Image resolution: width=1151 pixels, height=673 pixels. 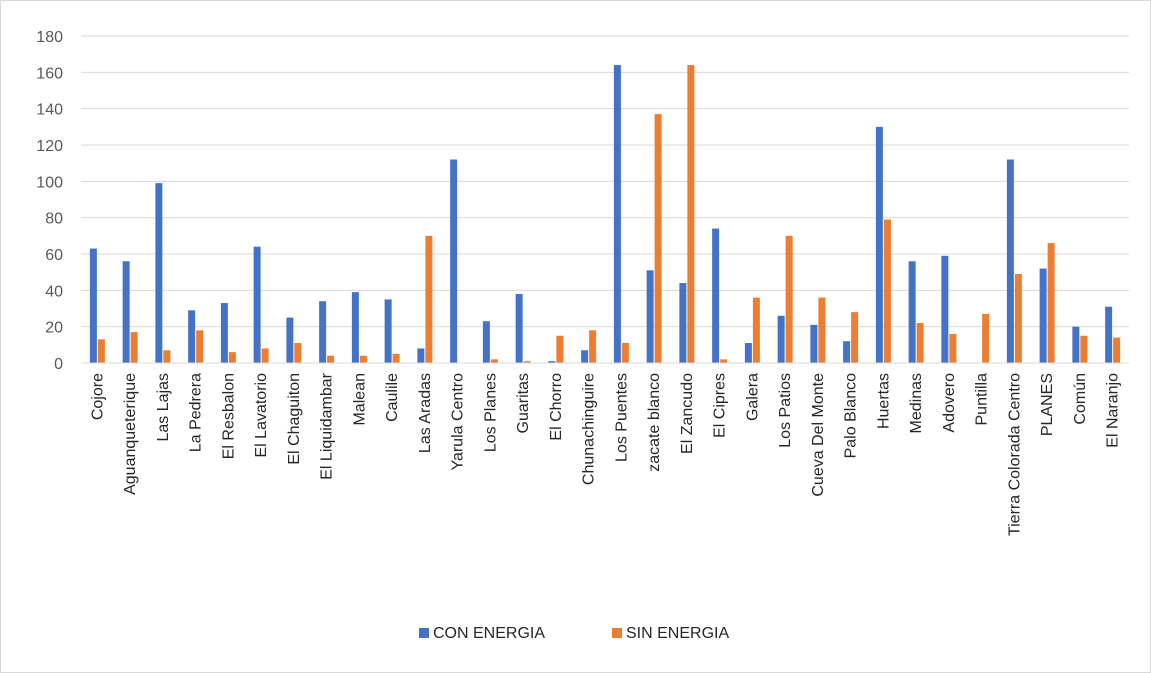 I want to click on x-tick-label: Palo Blanco, so click(x=851, y=415).